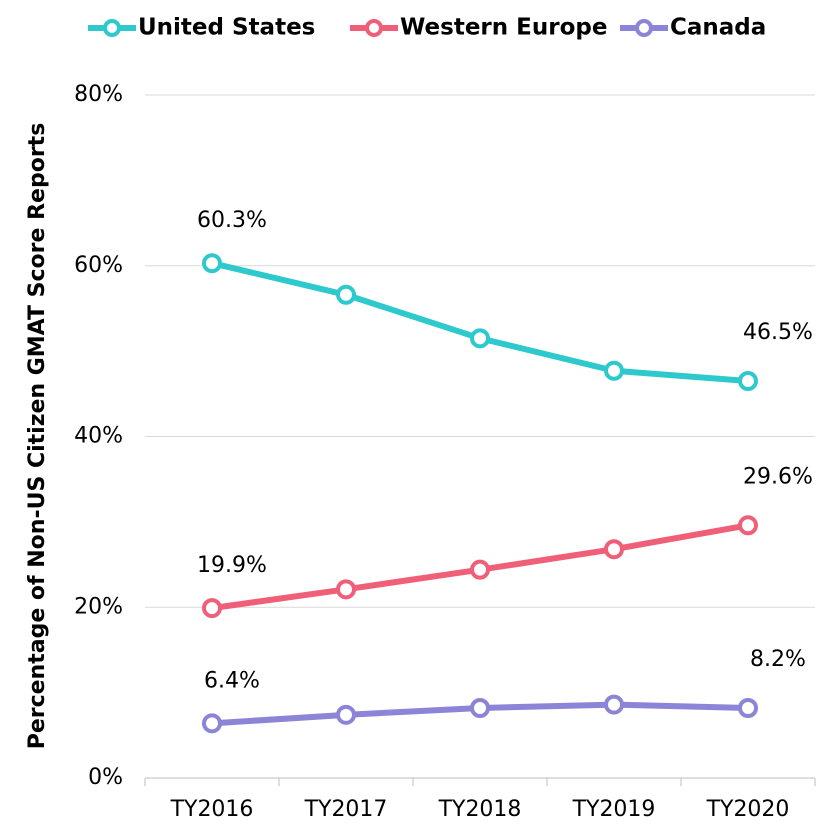 The height and width of the screenshot is (825, 823). What do you see at coordinates (98, 94) in the screenshot?
I see `y-tick-label: 80%` at bounding box center [98, 94].